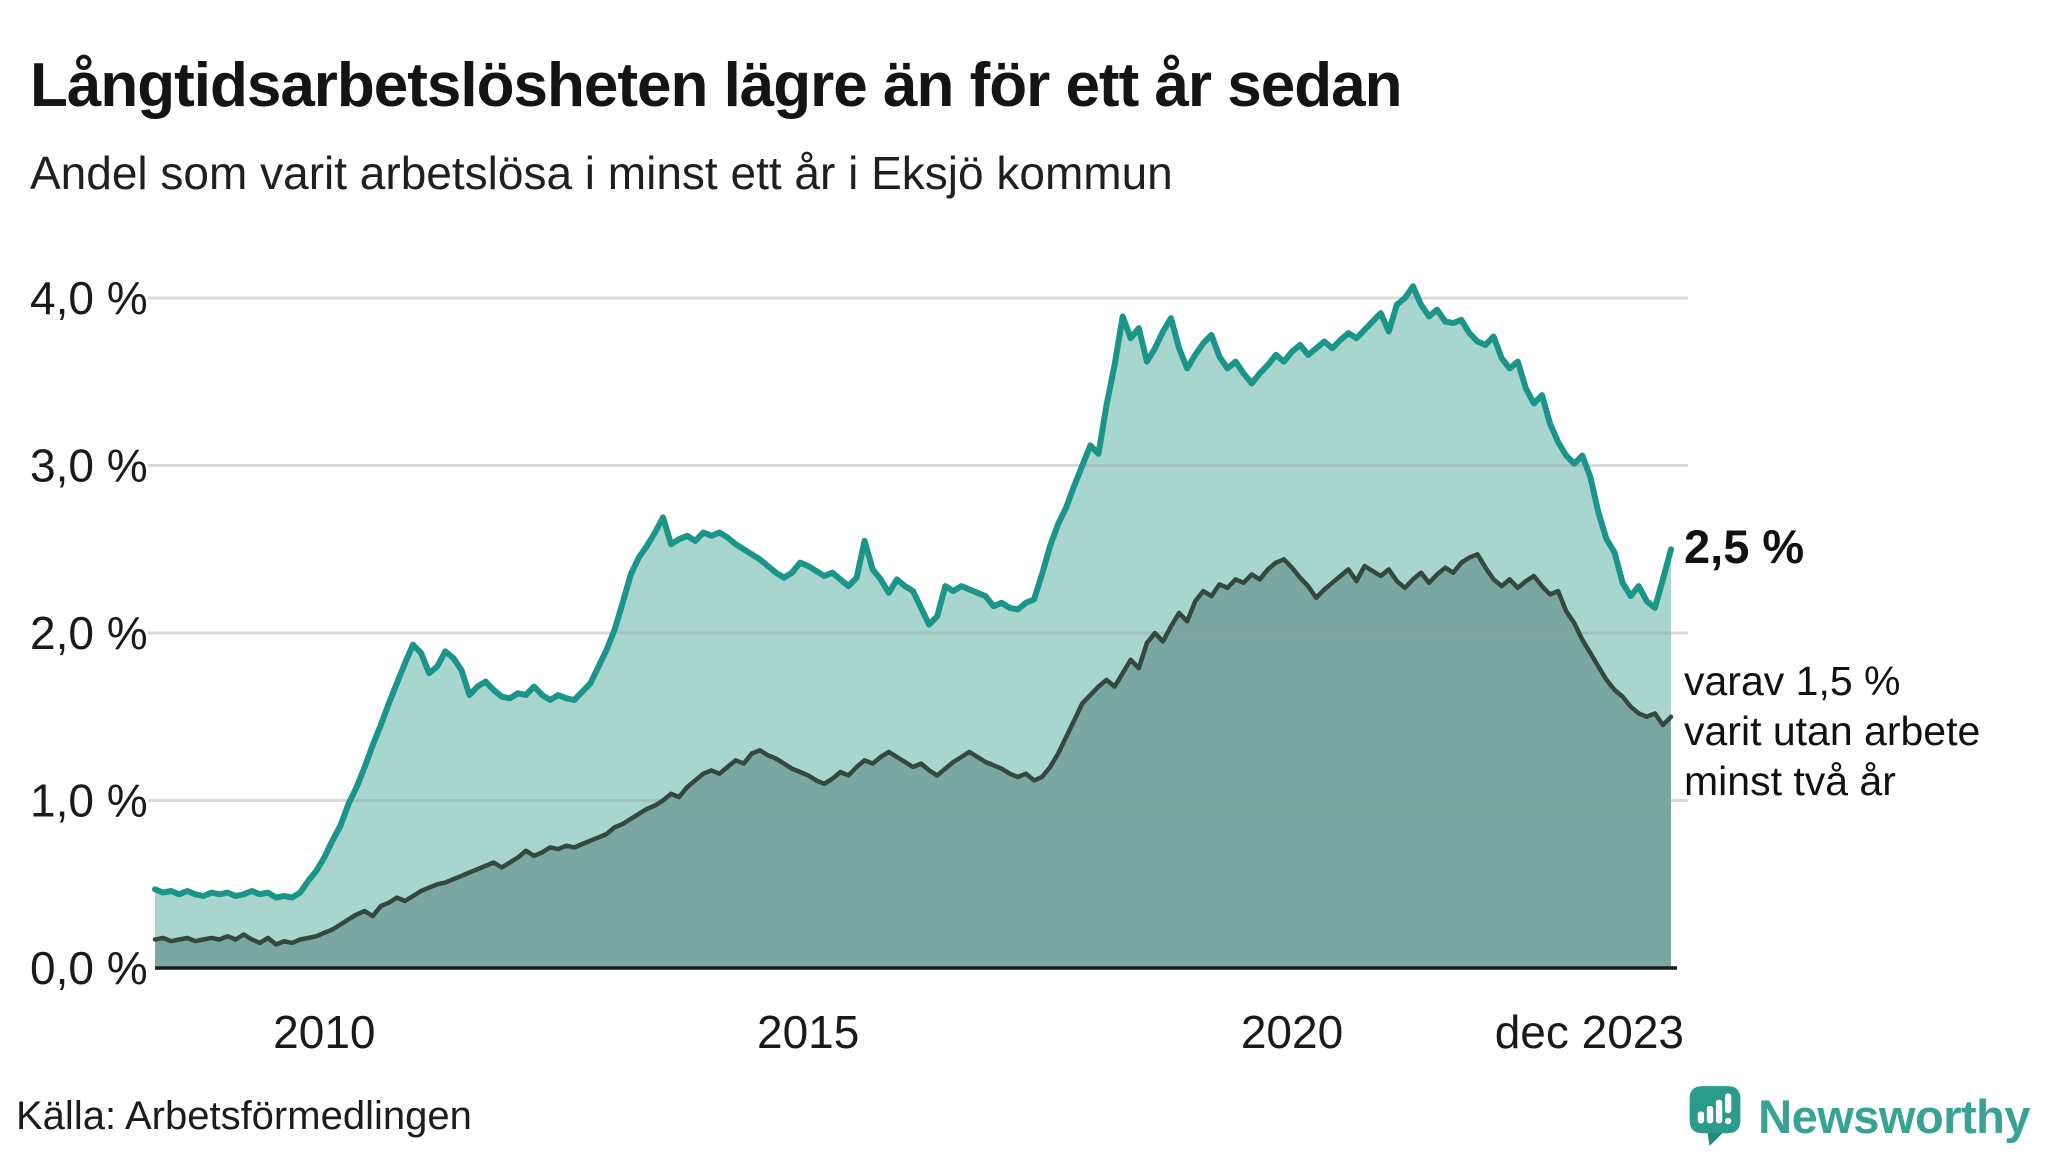 The height and width of the screenshot is (1152, 2048). I want to click on series-end-value-label: 2,5 %, so click(1744, 546).